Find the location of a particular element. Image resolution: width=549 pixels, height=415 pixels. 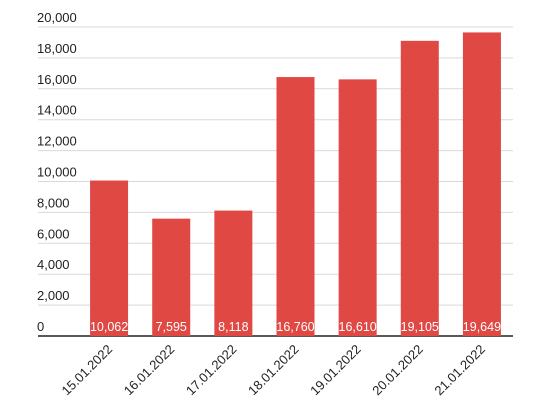

x-tick-label: 19.01.2022 is located at coordinates (335, 370).